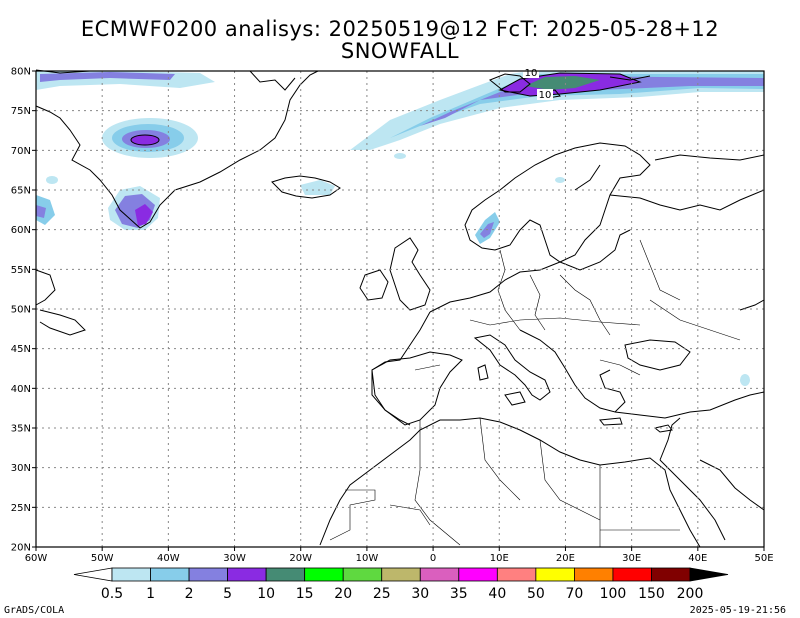 The height and width of the screenshot is (618, 800). I want to click on footer-credit: GrADS/COLA, so click(34, 610).